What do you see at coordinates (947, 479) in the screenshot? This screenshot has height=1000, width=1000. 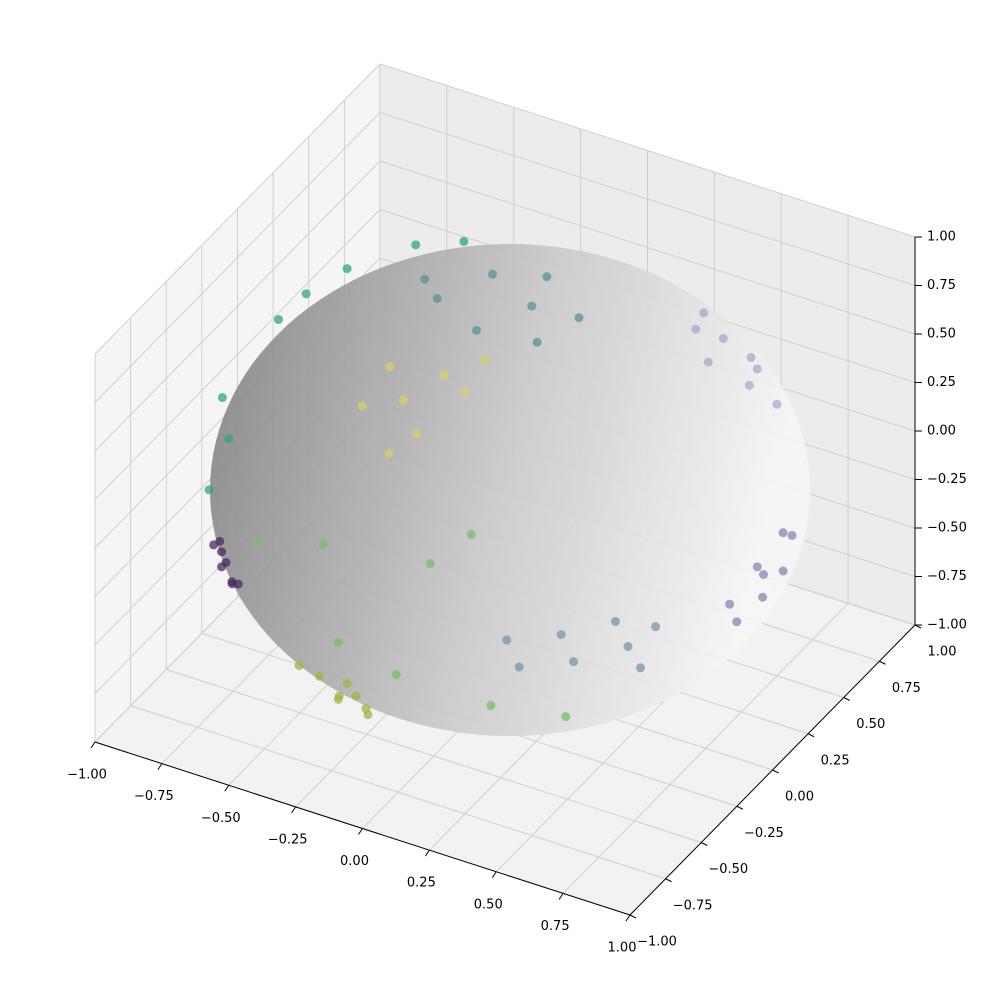 I see `z-tick-label: −0.25` at bounding box center [947, 479].